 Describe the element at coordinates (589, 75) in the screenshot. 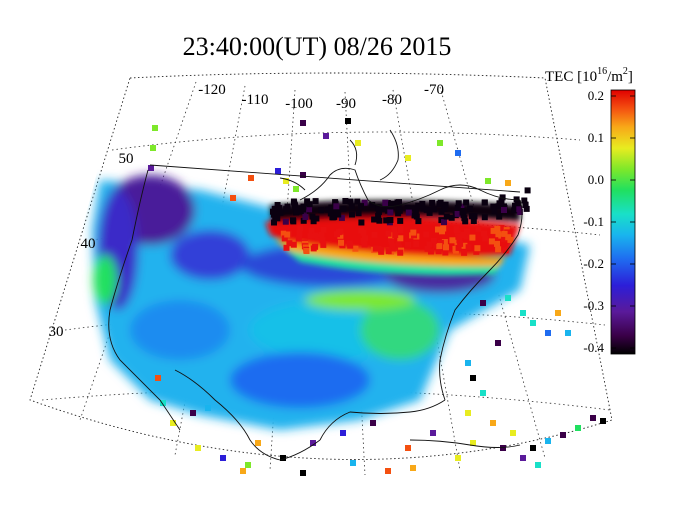

I see `colorbar-title: TEC [1016/m2]` at that location.